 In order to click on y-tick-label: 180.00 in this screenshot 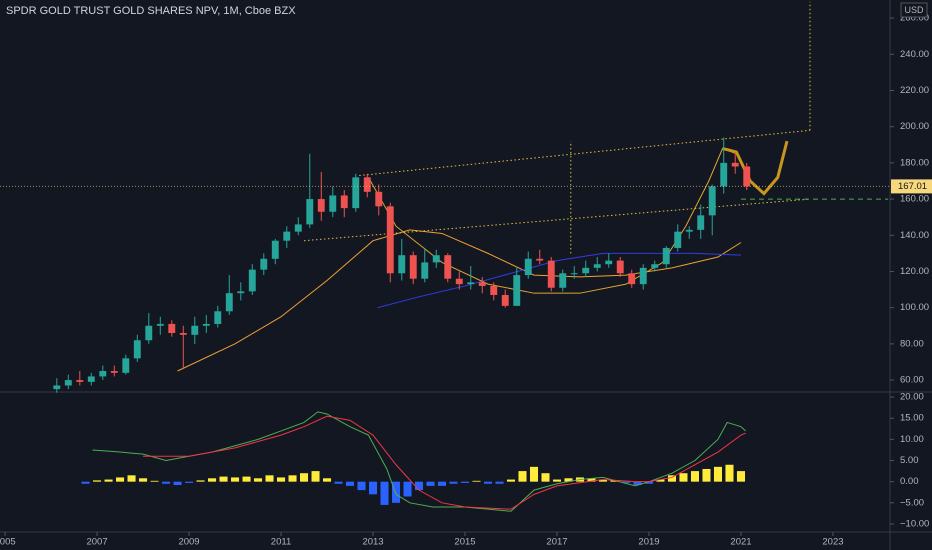, I will do `click(914, 162)`.